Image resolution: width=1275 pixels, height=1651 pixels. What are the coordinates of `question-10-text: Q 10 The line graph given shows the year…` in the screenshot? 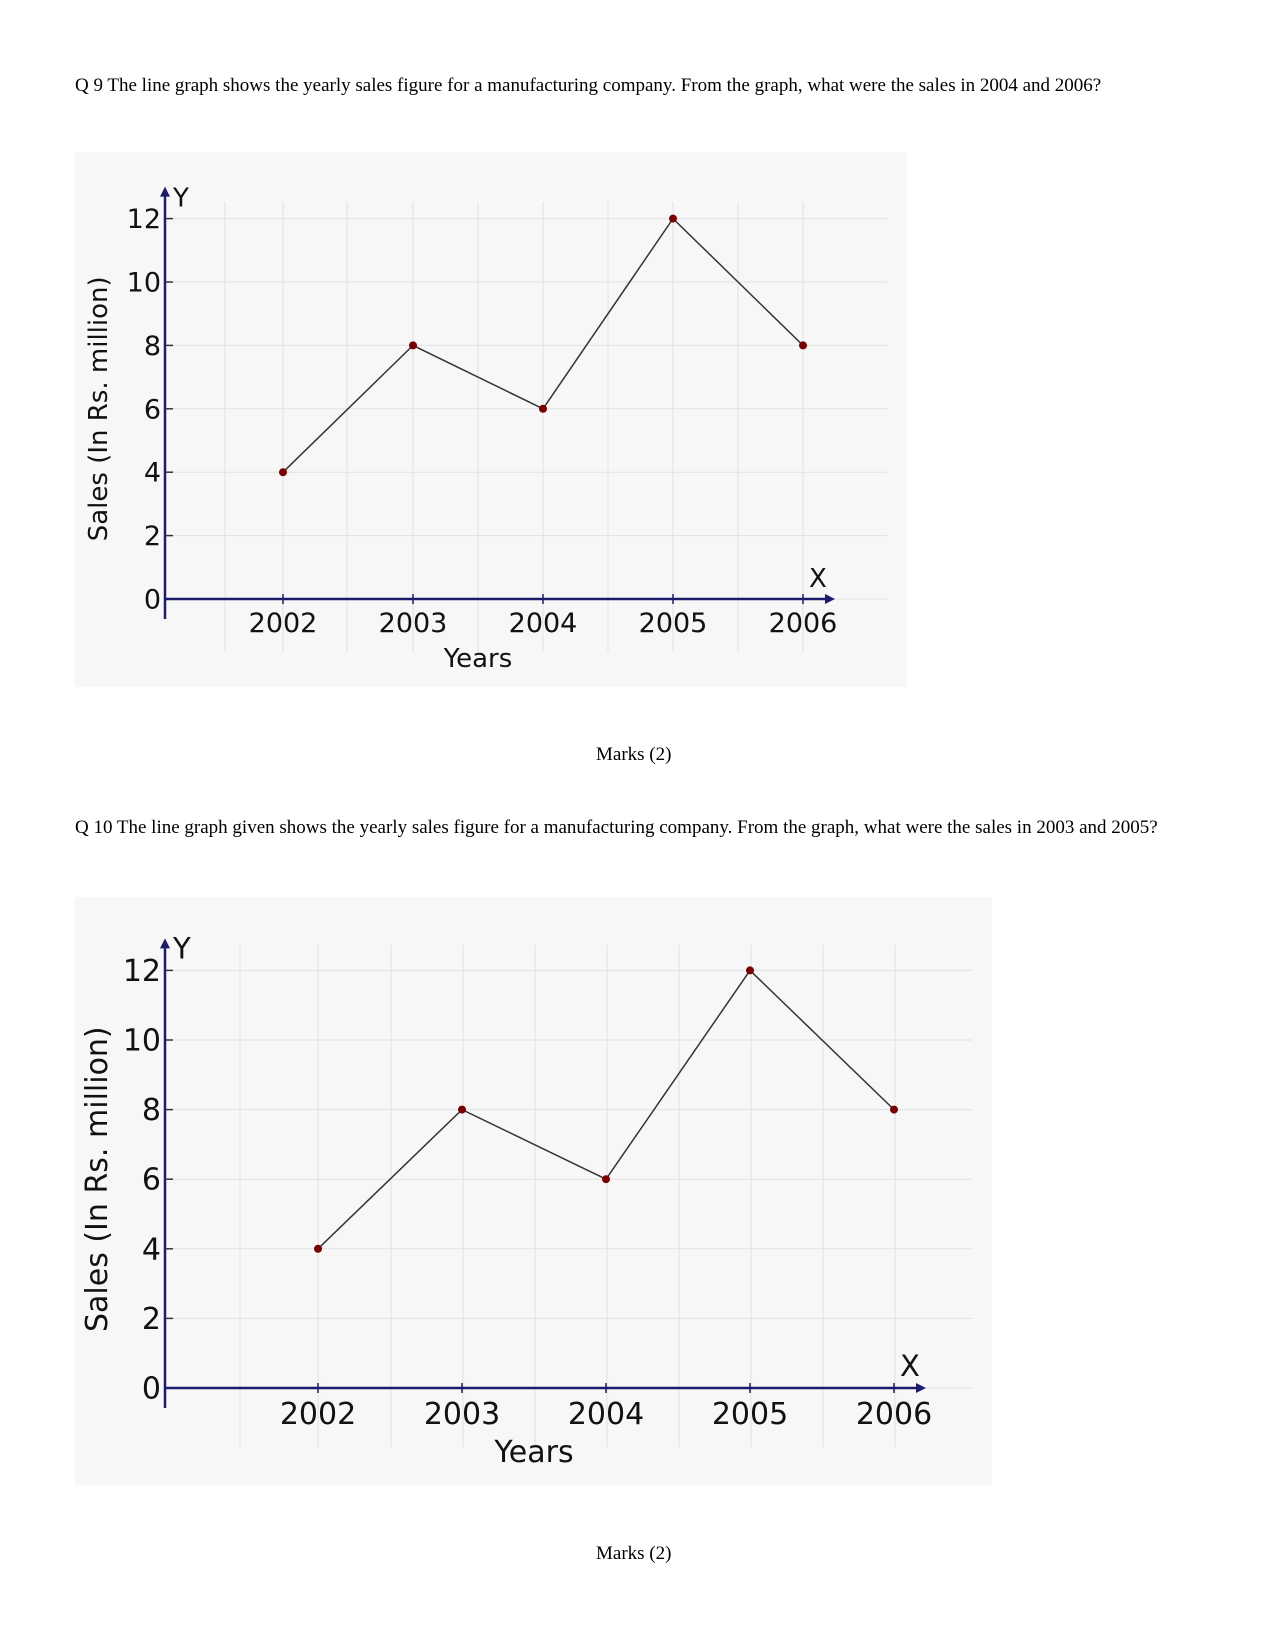 It's located at (616, 827).